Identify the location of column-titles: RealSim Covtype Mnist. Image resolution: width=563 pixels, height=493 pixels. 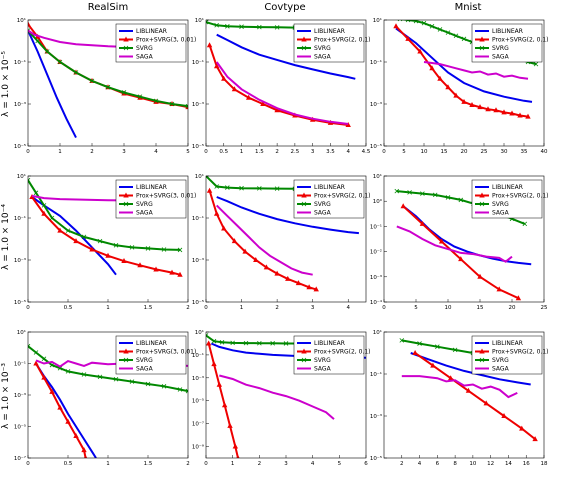
(285, 7).